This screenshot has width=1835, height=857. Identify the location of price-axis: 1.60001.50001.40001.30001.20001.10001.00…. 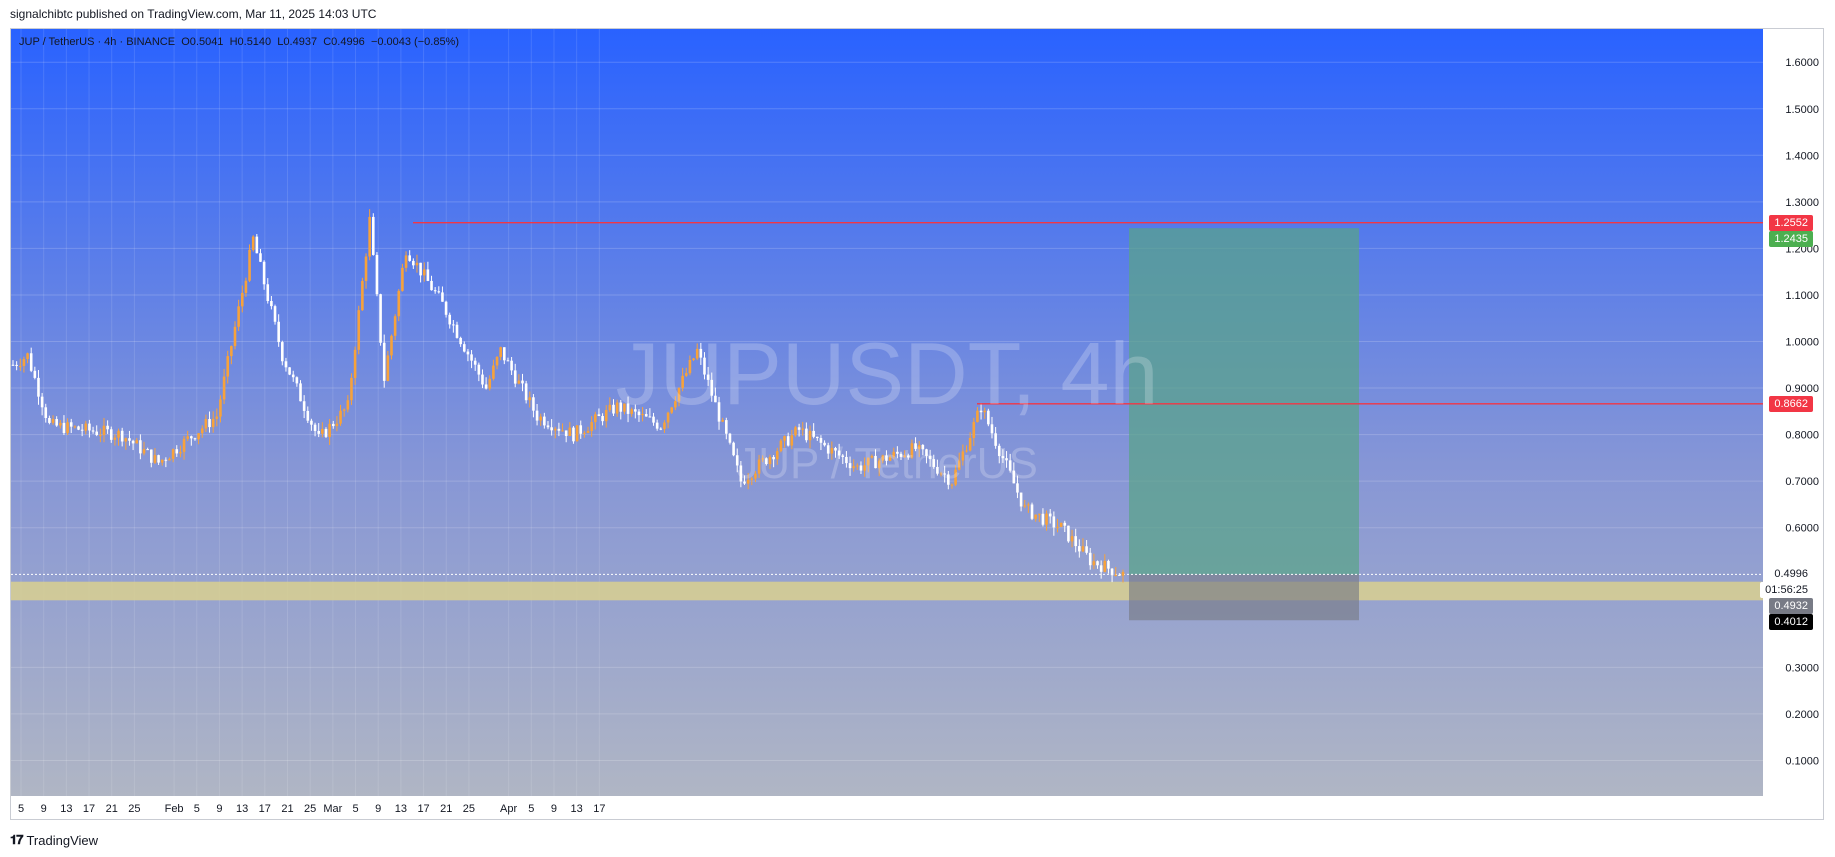
(1802, 412).